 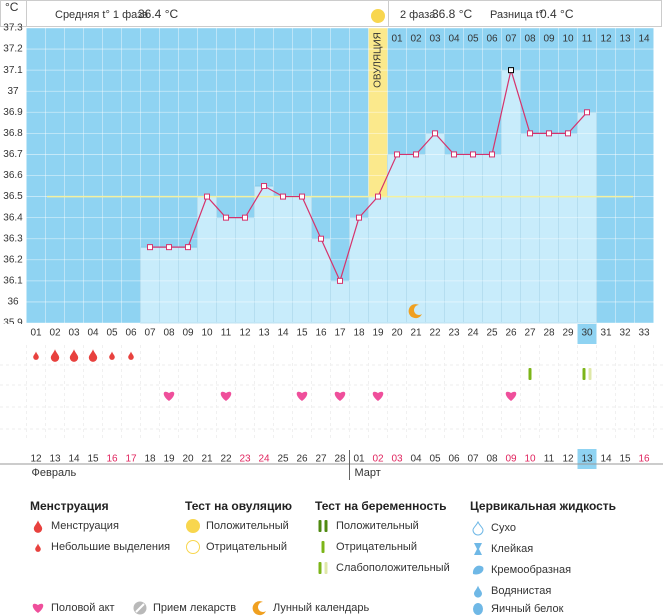 What do you see at coordinates (512, 549) in the screenshot?
I see `legend-label: Клейкая` at bounding box center [512, 549].